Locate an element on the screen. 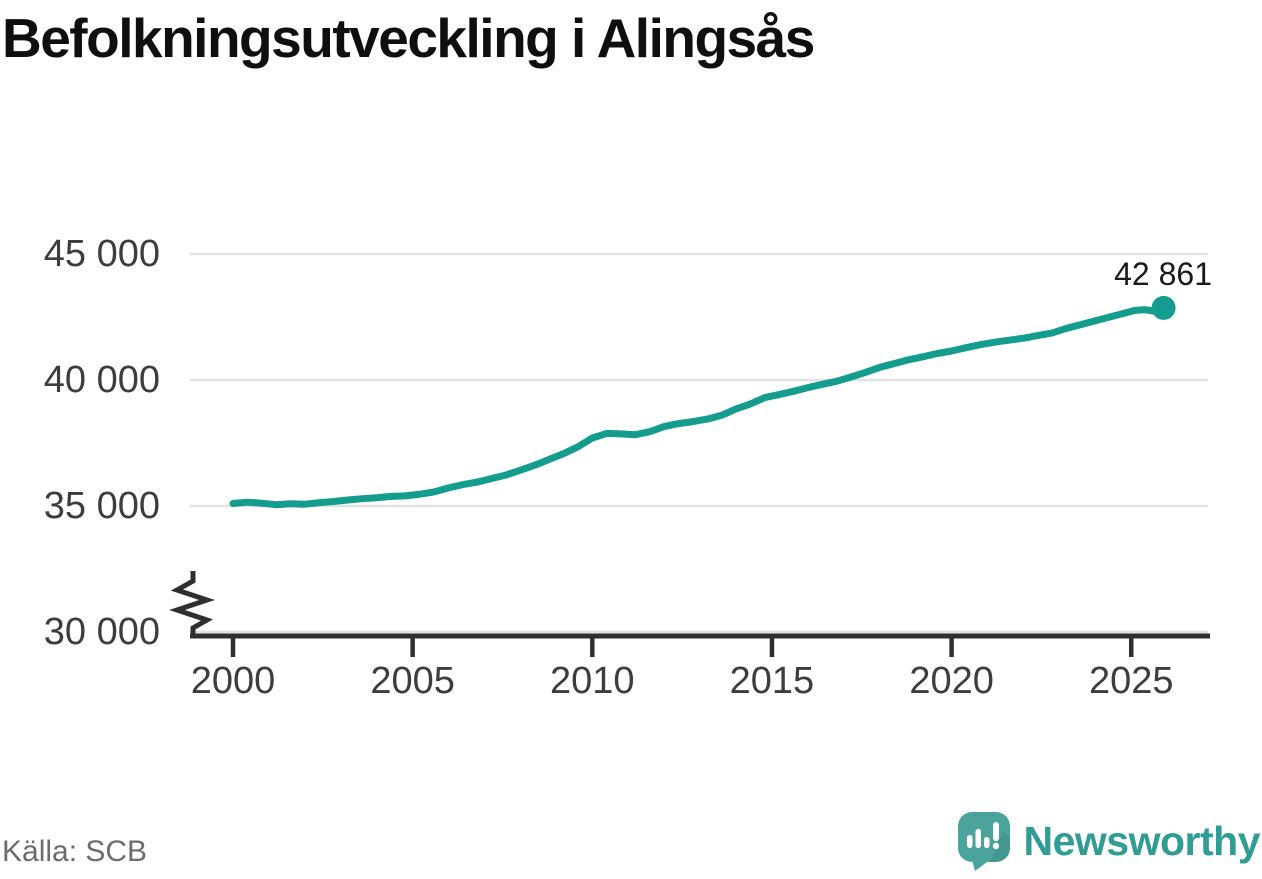  y-tick-label: 35 000 is located at coordinates (101, 506).